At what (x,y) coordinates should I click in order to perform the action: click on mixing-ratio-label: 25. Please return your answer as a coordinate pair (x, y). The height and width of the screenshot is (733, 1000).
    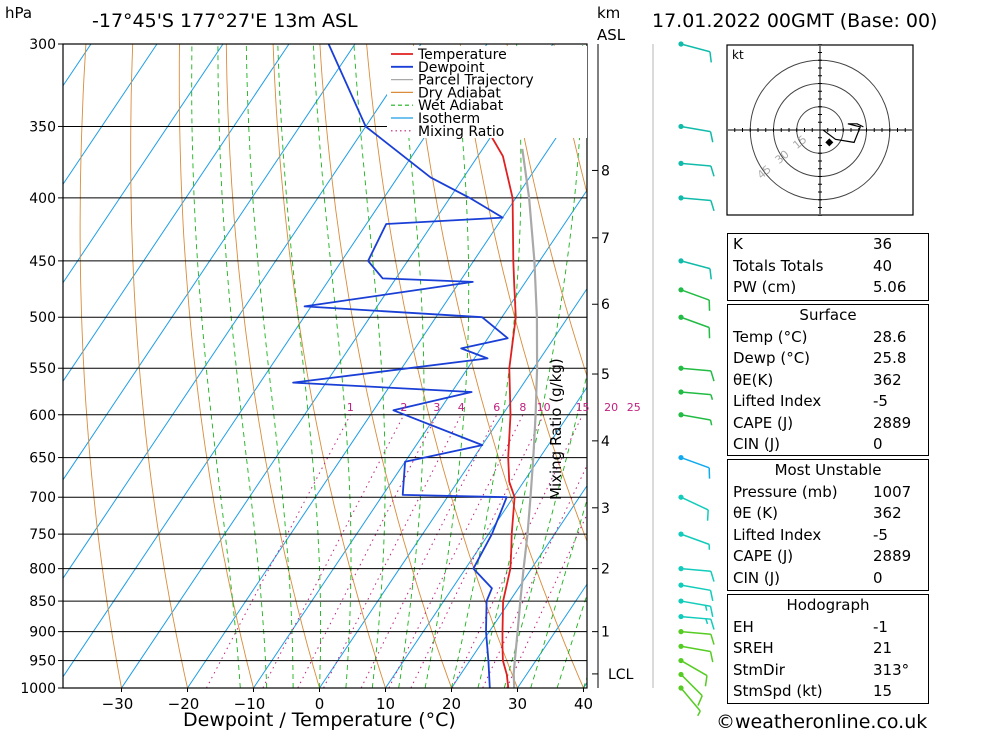
    Looking at the image, I should click on (634, 407).